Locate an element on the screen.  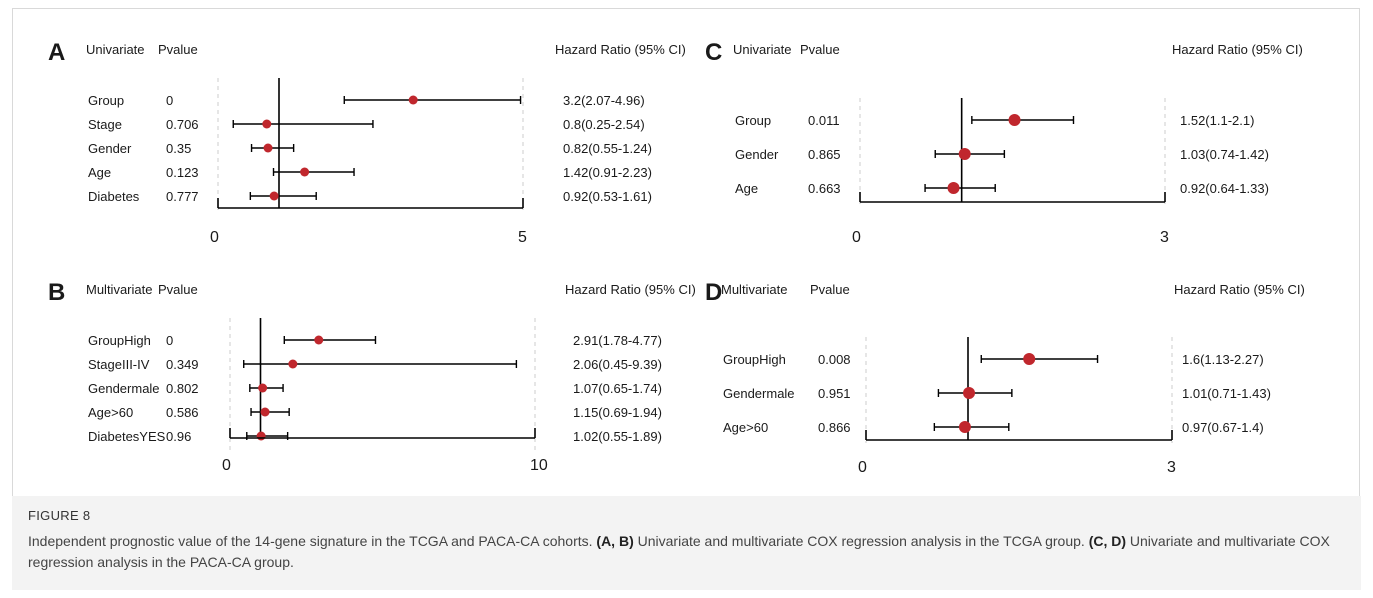
row-pvalue-d: 0.008 is located at coordinates (834, 359).